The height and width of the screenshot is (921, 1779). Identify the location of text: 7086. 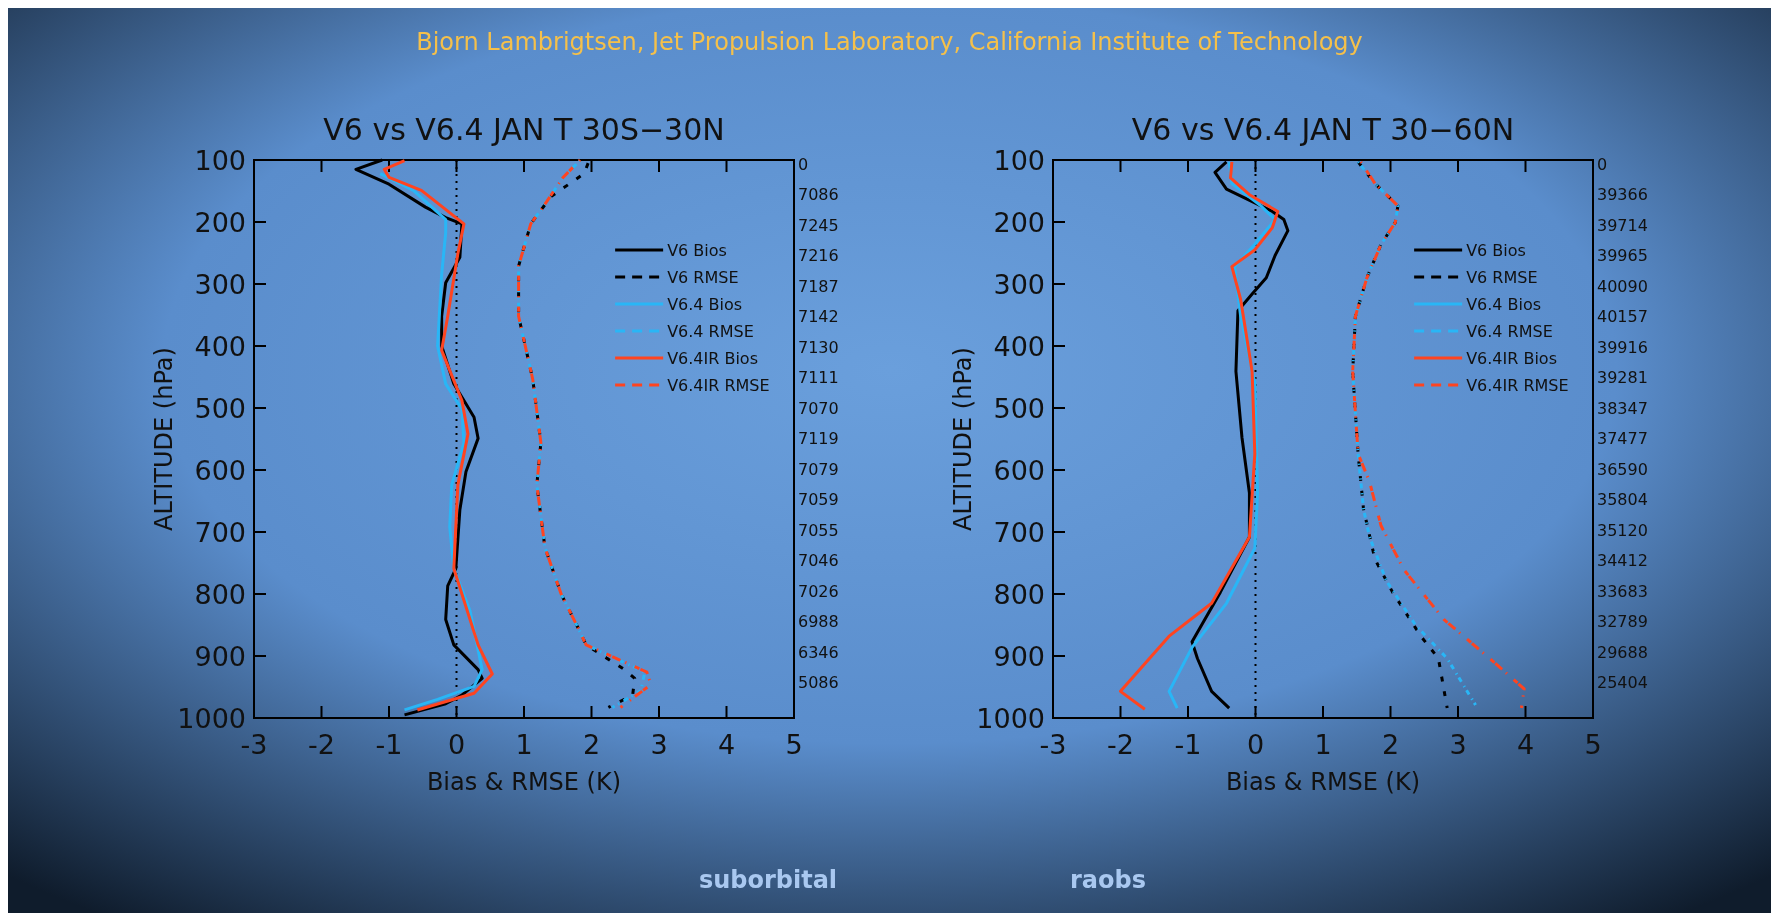
(818, 195).